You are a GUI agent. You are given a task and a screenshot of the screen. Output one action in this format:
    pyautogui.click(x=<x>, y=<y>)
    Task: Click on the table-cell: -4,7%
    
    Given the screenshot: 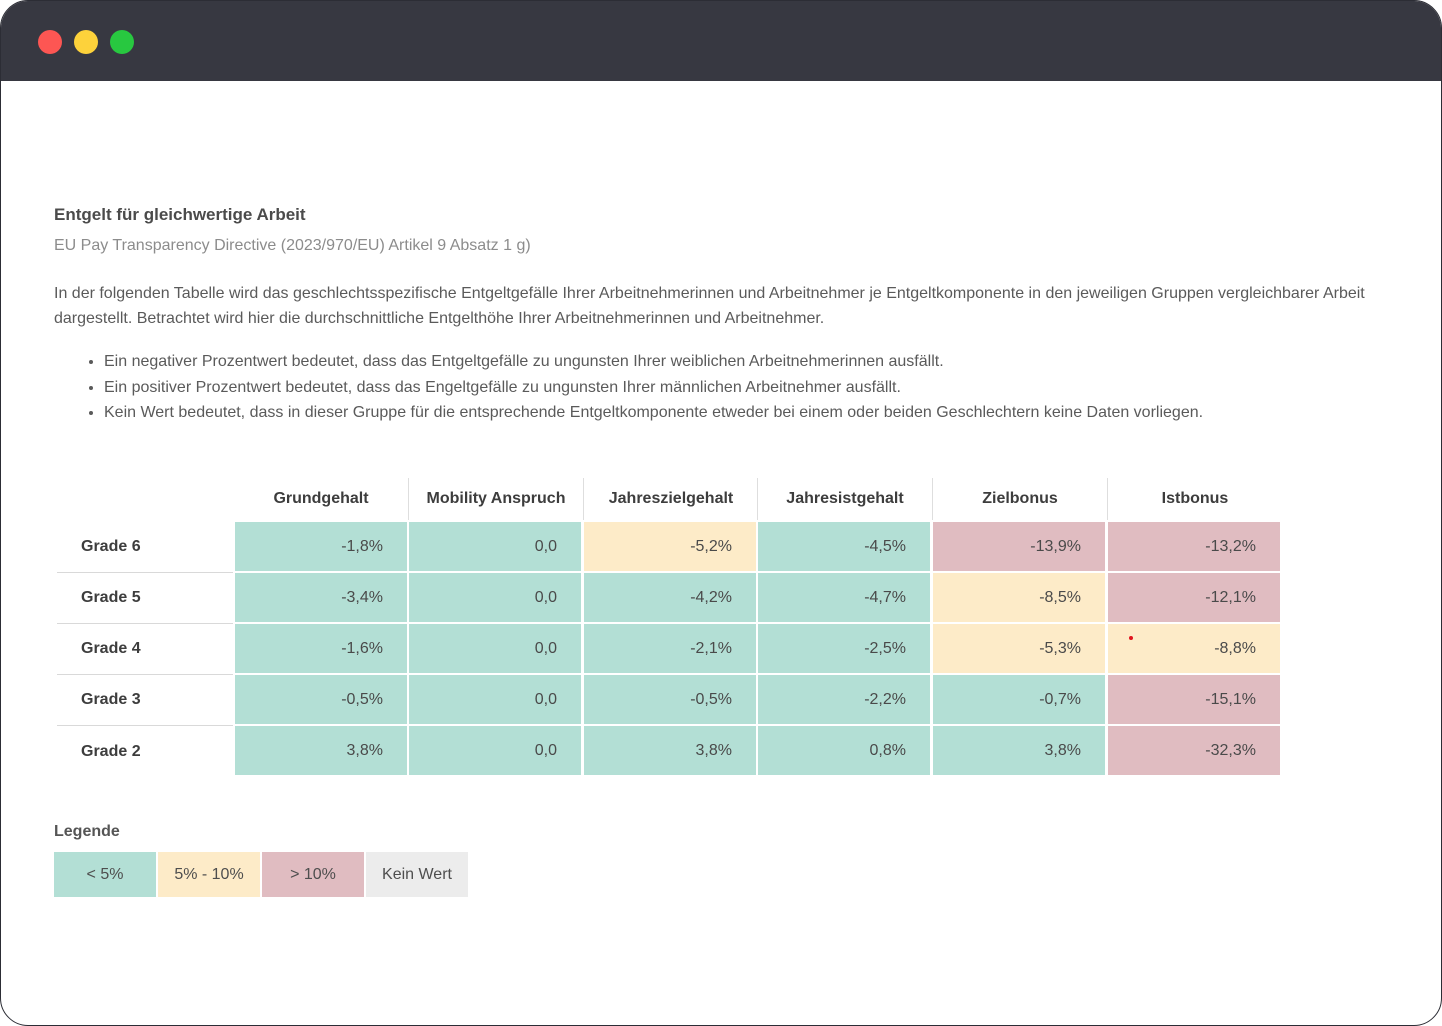 What is the action you would take?
    pyautogui.click(x=844, y=597)
    